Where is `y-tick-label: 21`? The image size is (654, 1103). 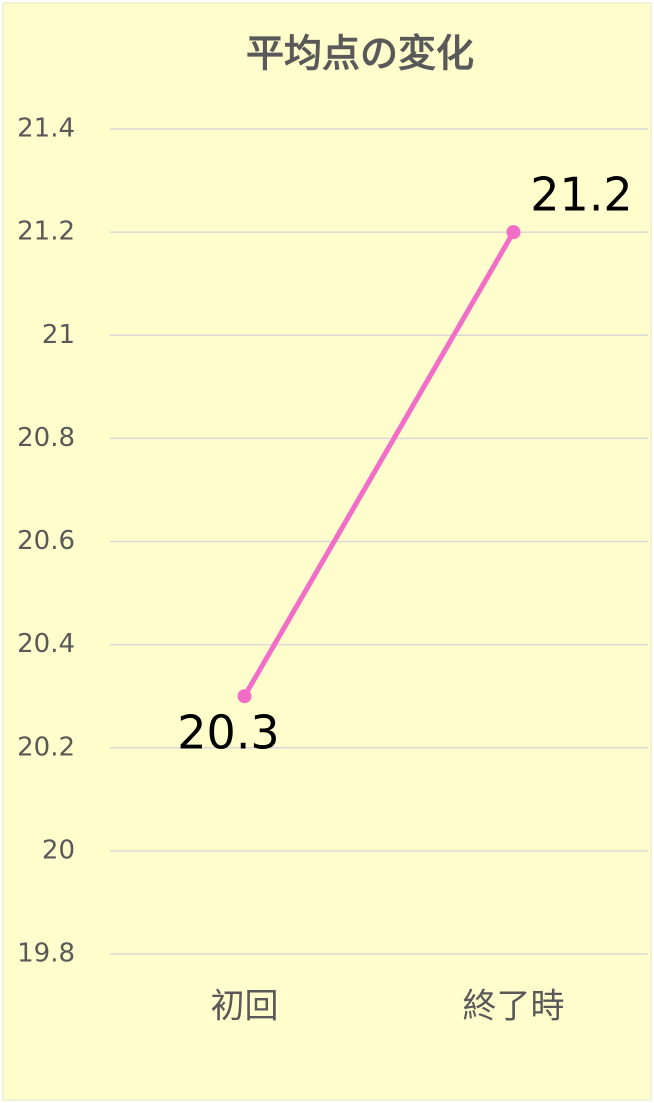
y-tick-label: 21 is located at coordinates (58, 335).